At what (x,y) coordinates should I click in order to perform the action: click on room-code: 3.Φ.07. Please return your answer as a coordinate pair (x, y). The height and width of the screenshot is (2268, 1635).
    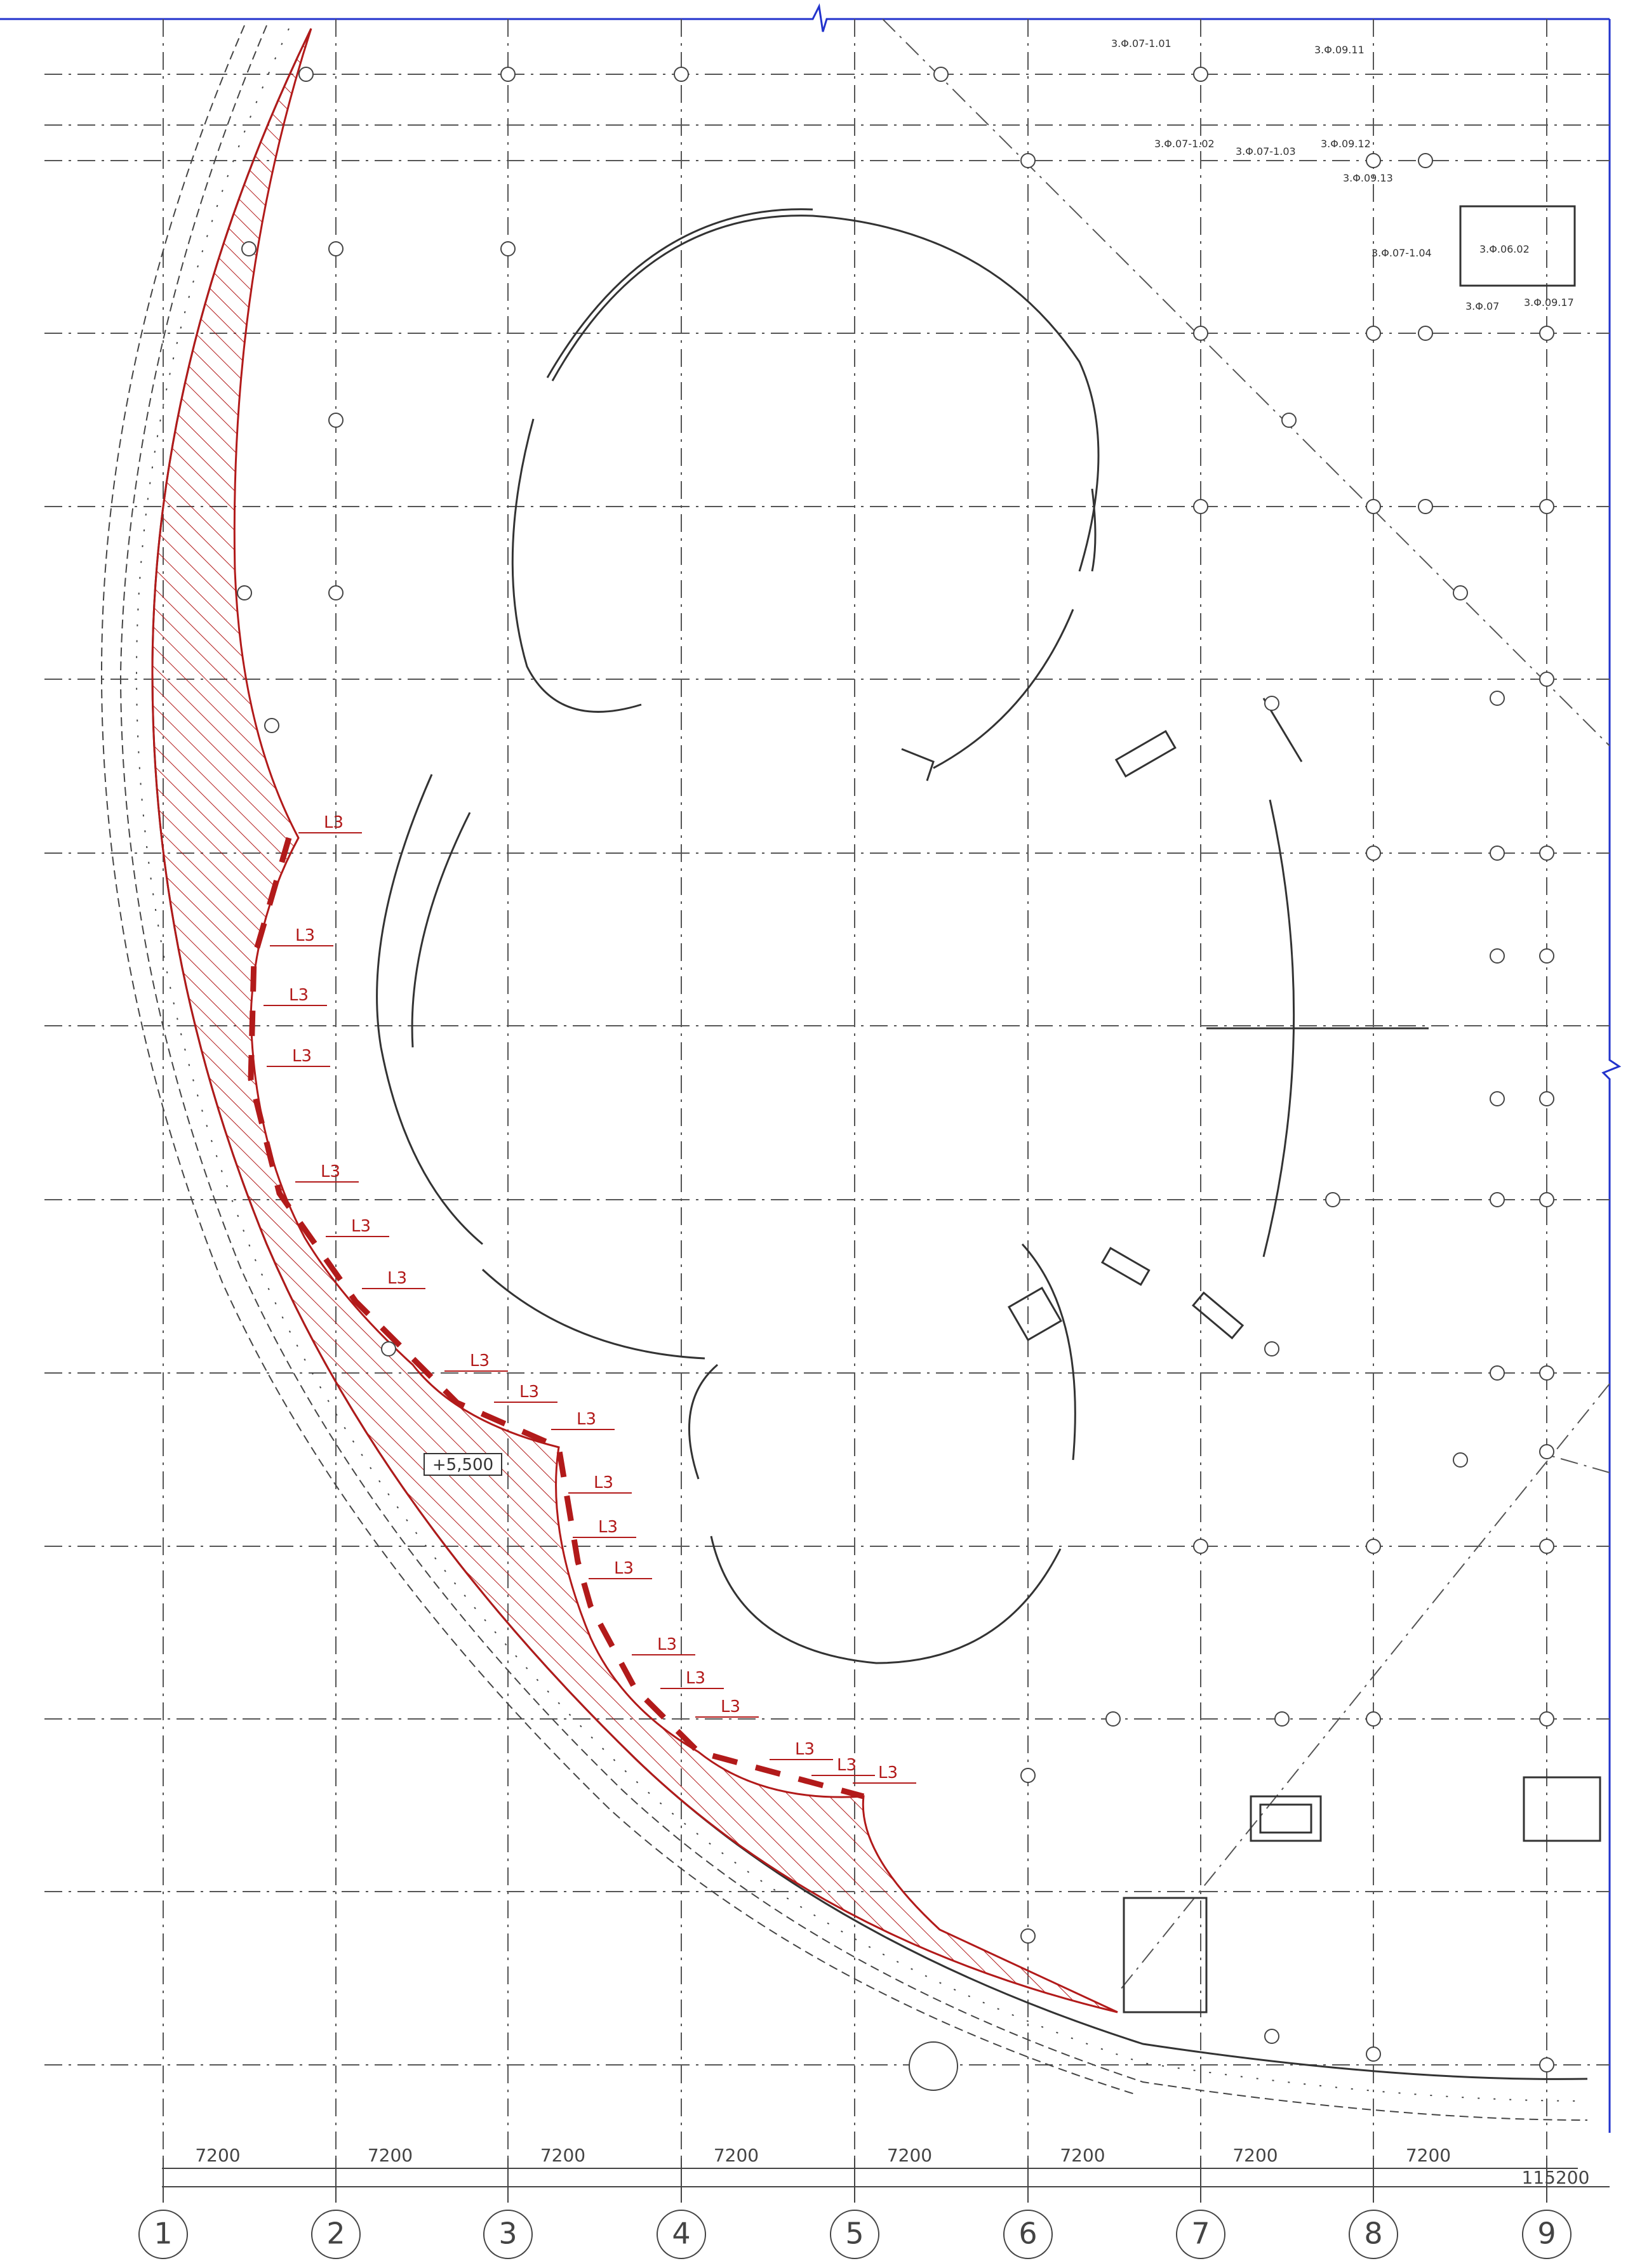
    Looking at the image, I should click on (1482, 306).